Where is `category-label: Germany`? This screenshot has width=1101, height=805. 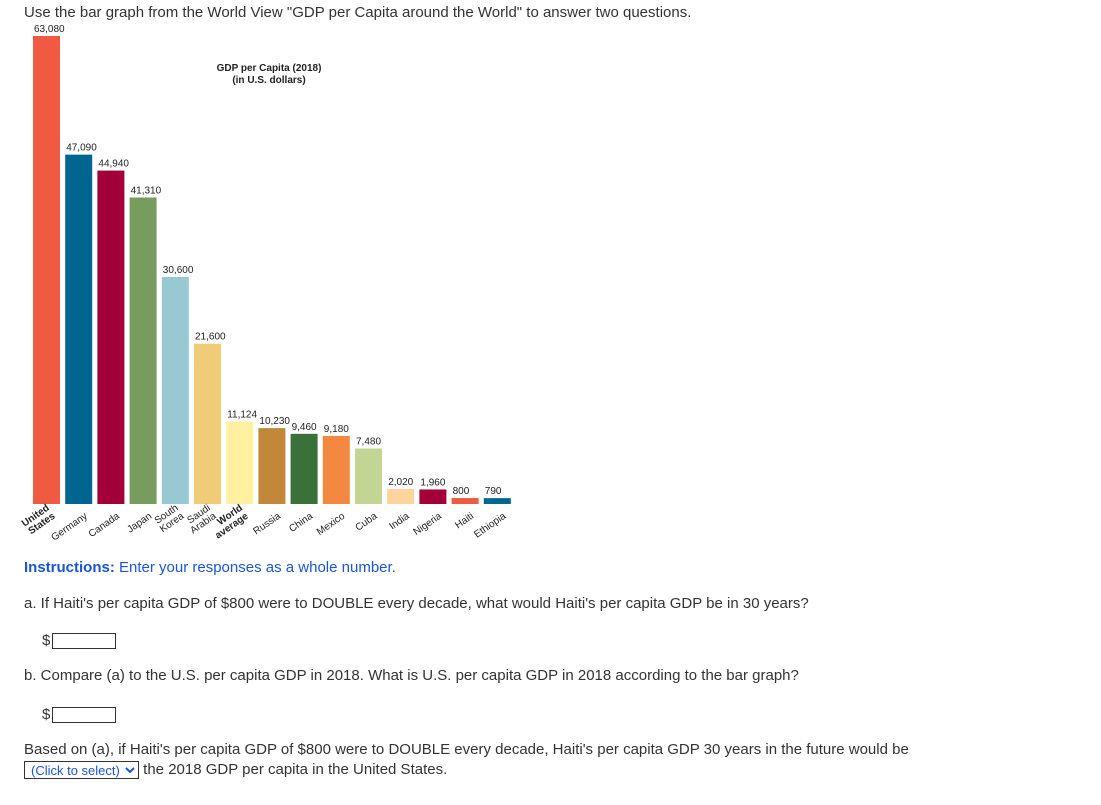
category-label: Germany is located at coordinates (70, 527).